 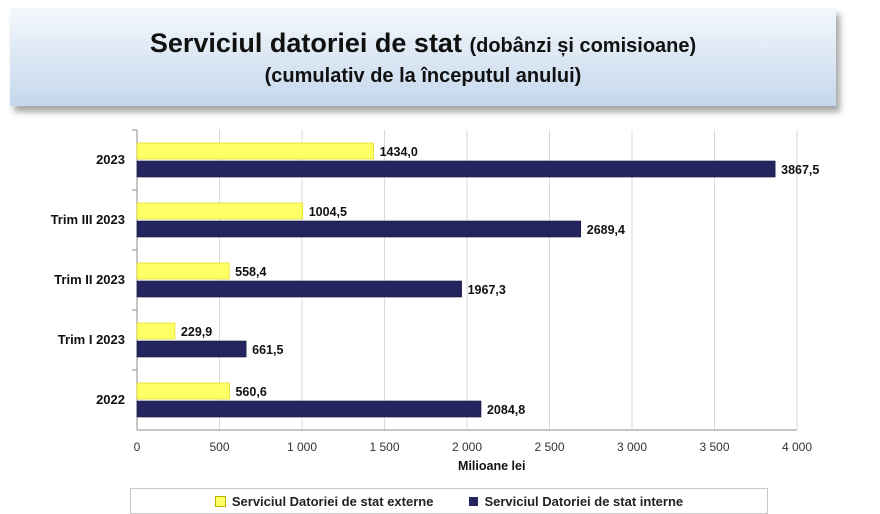 What do you see at coordinates (474, 501) in the screenshot?
I see `legend-swatch-interne` at bounding box center [474, 501].